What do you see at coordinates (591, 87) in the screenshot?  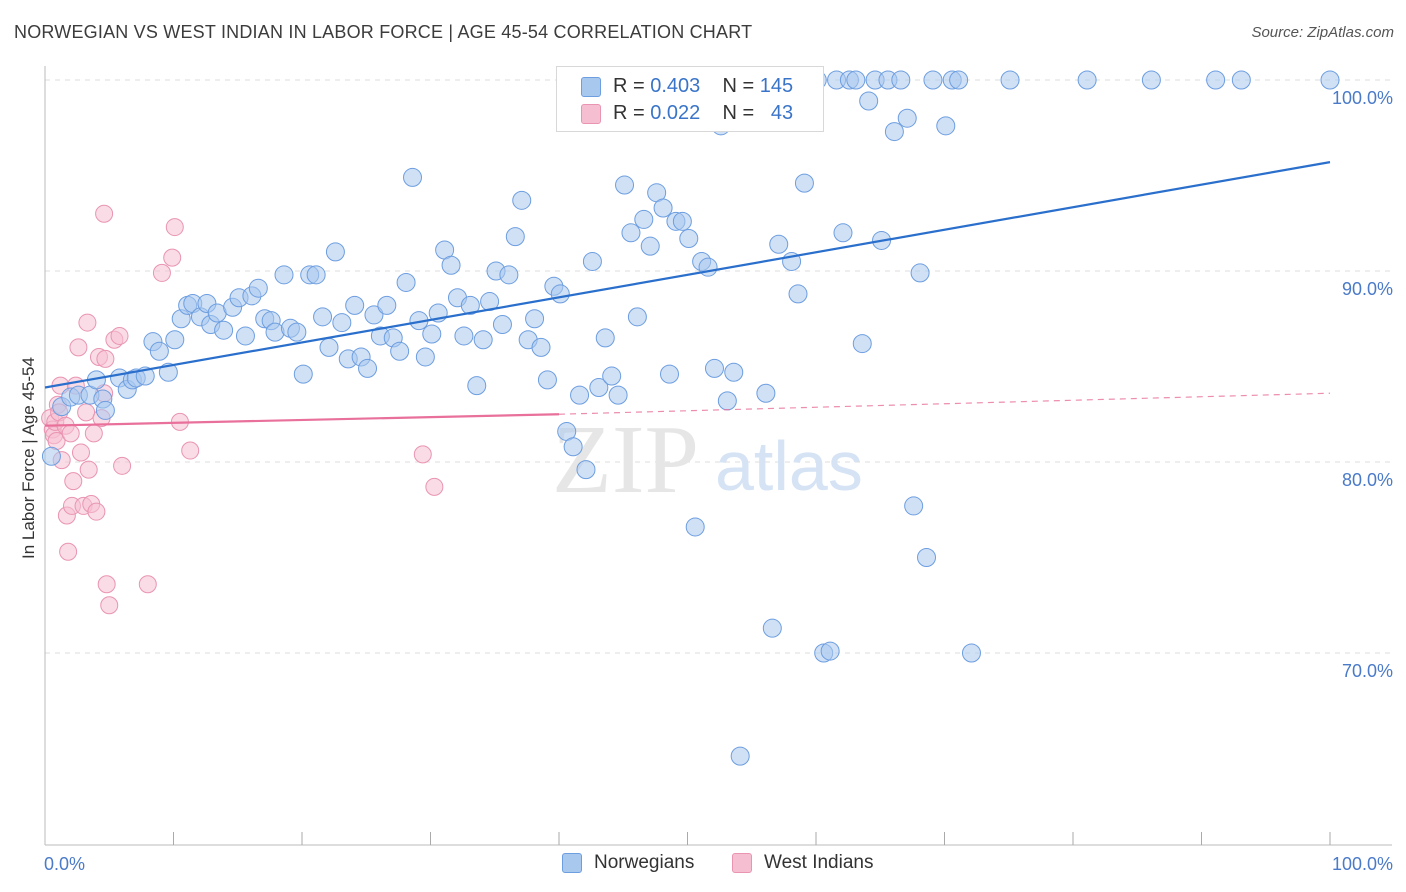 I see `legend-swatch-norwegians` at bounding box center [591, 87].